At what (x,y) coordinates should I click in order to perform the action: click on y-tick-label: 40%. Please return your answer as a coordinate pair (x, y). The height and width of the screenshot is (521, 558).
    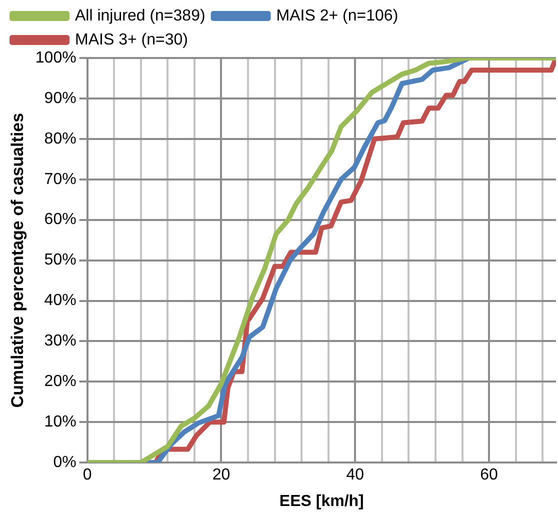
    Looking at the image, I should click on (60, 301).